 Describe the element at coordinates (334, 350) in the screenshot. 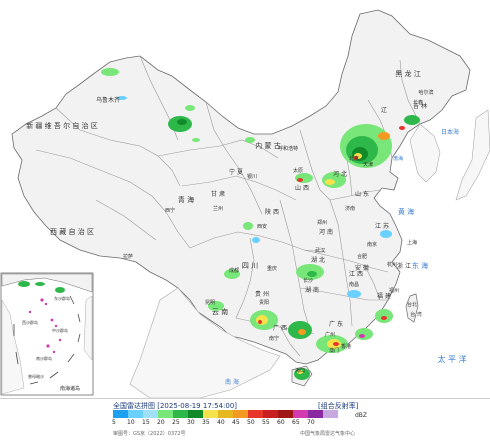

I see `region-label: 澳门` at that location.